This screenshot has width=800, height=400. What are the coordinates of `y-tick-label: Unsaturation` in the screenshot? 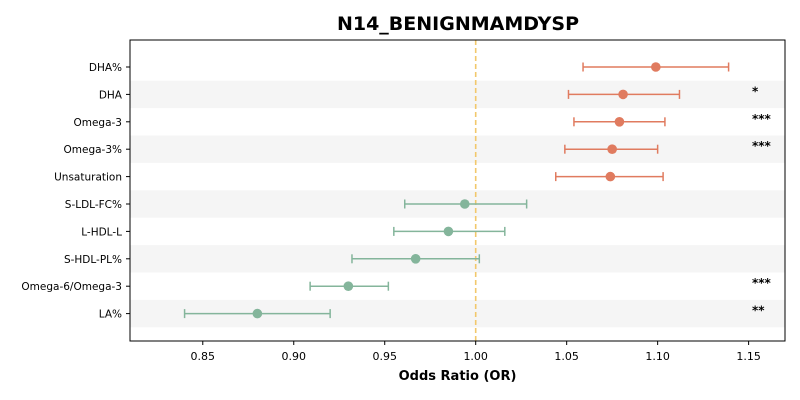 It's located at (88, 178).